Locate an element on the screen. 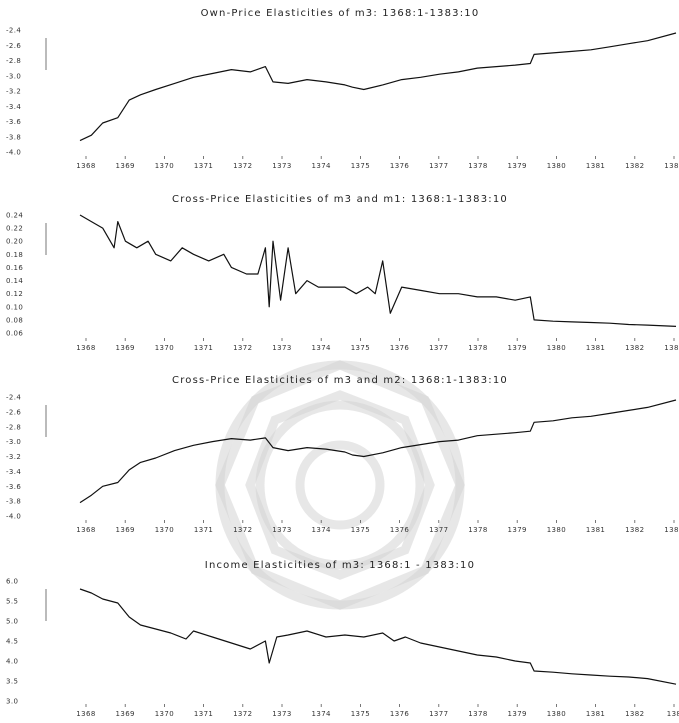 The image size is (679, 723). y-tick-label: 0.16 is located at coordinates (14, 268).